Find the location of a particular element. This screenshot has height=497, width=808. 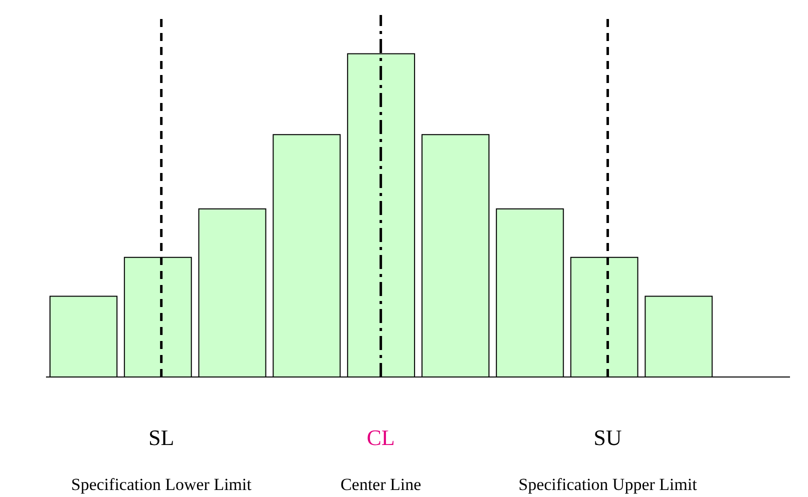

text: Specification Upper Limit is located at coordinates (608, 484).